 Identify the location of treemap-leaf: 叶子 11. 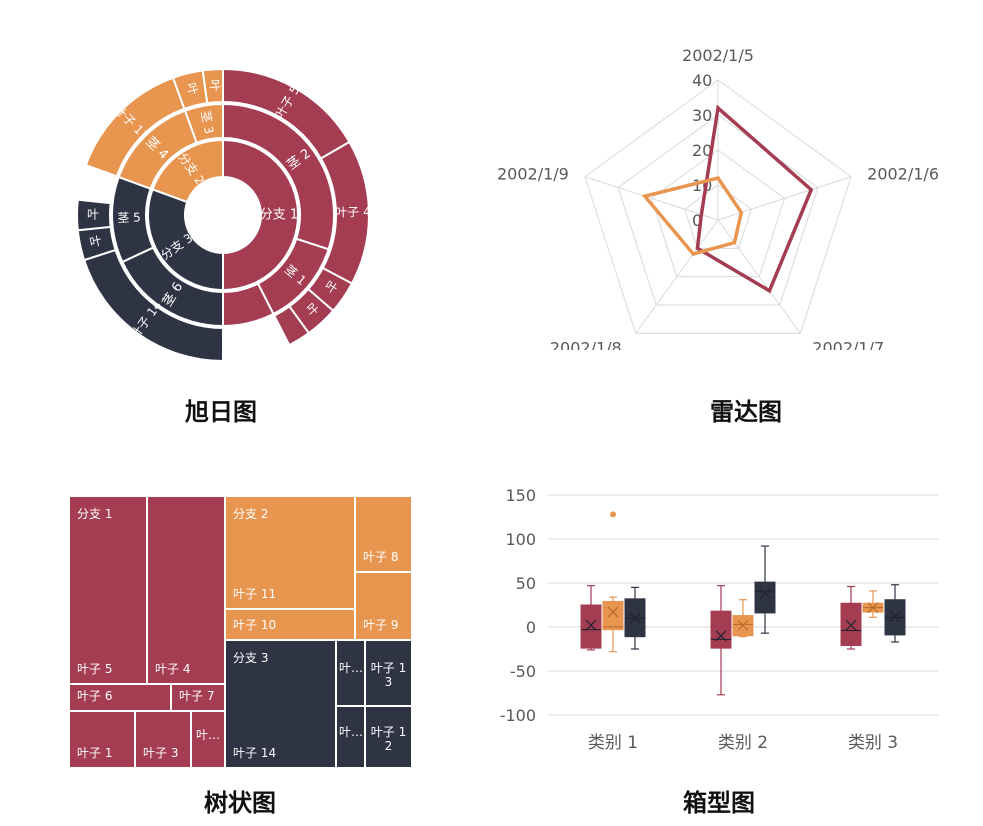
(290, 552).